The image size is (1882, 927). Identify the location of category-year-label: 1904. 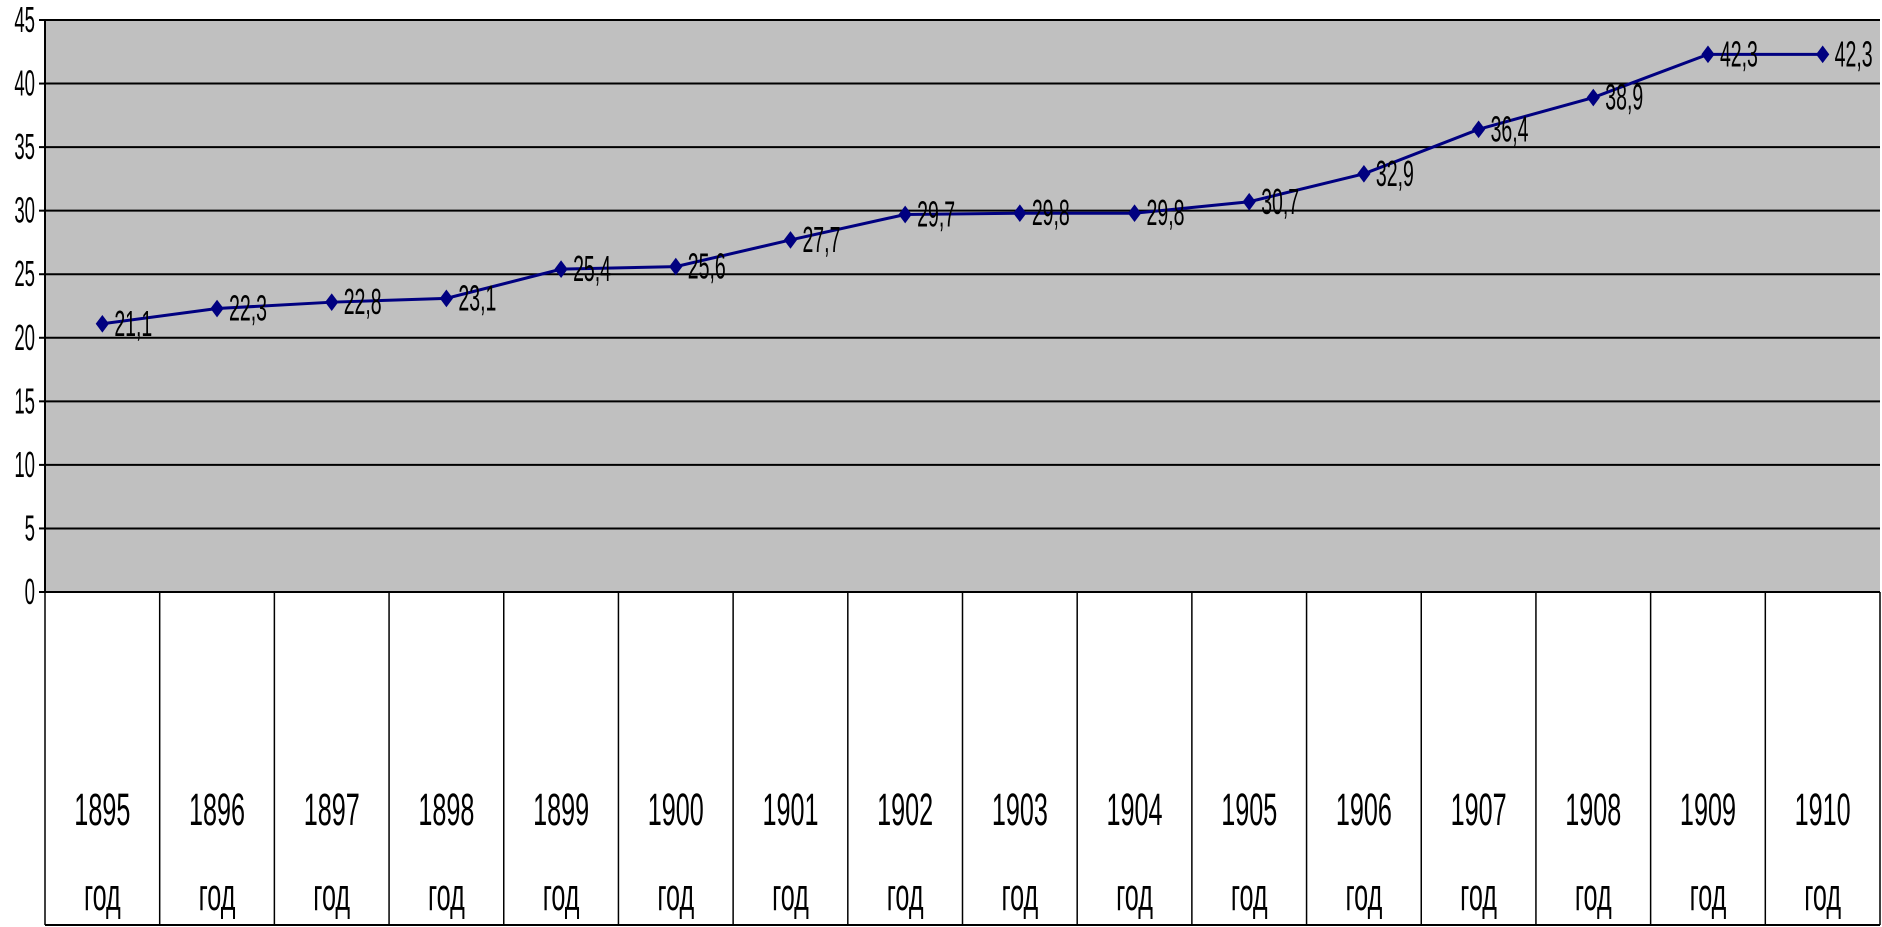
(1135, 809).